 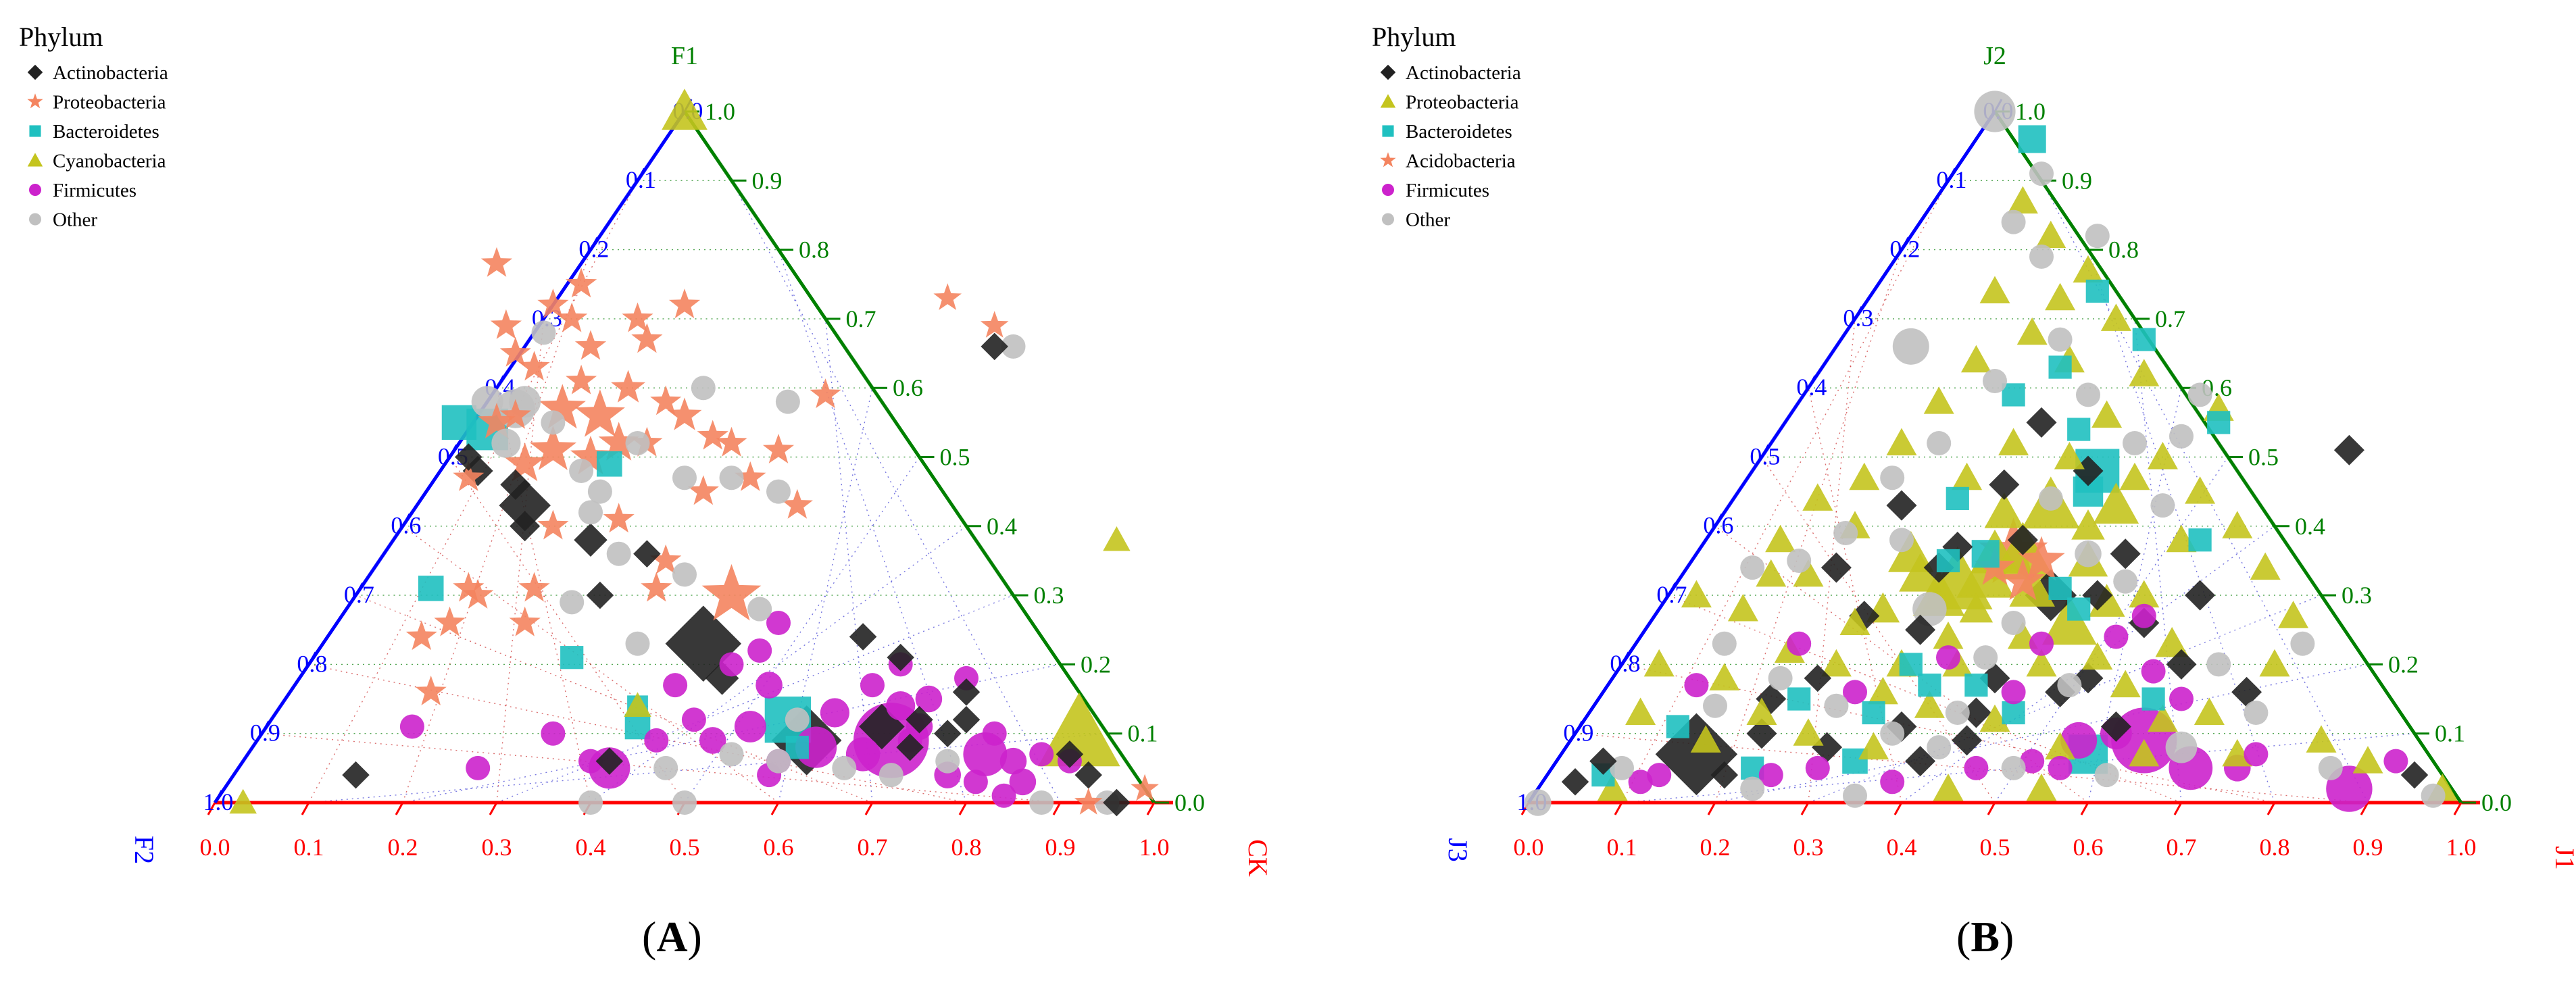 I want to click on tick-label-bottom: 1.0, so click(x=1154, y=847).